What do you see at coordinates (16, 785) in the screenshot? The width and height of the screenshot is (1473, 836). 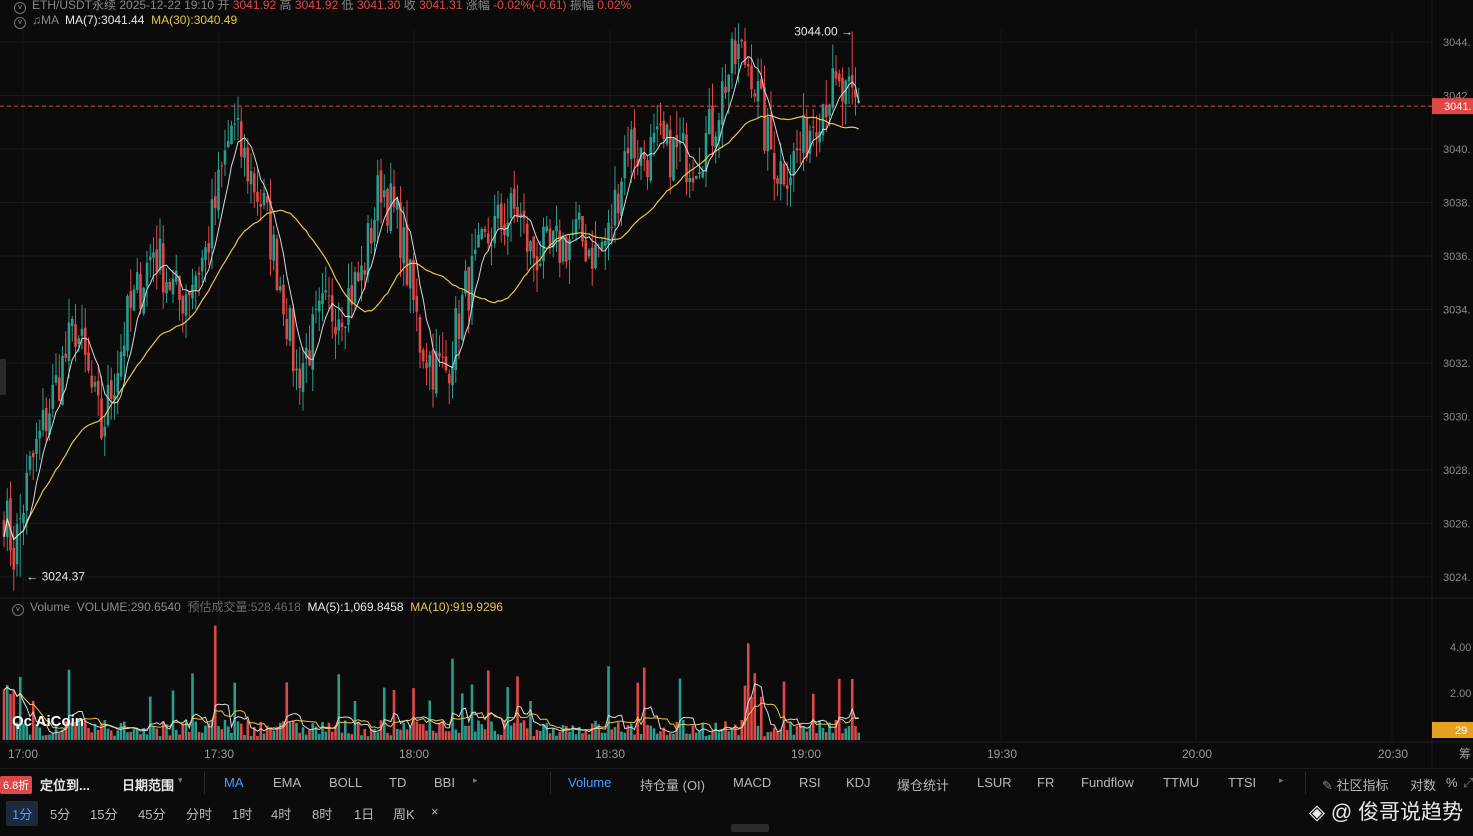 I see `discount-badge: 6.8折` at bounding box center [16, 785].